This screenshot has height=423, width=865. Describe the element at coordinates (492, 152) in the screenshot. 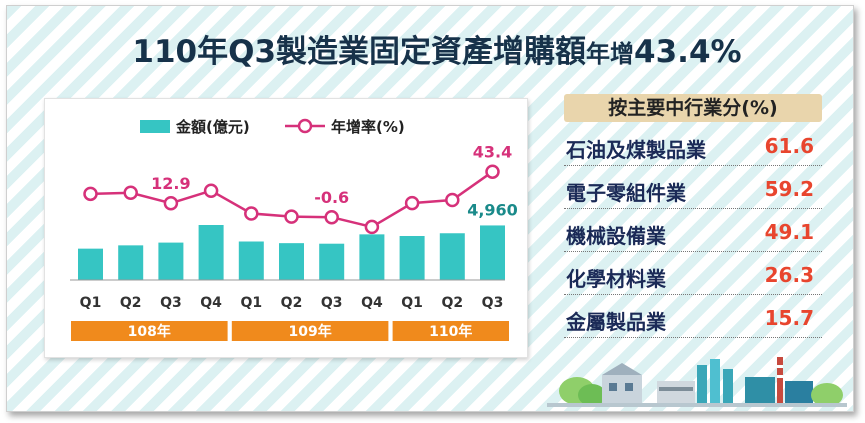

I see `data-label: 43.4` at that location.